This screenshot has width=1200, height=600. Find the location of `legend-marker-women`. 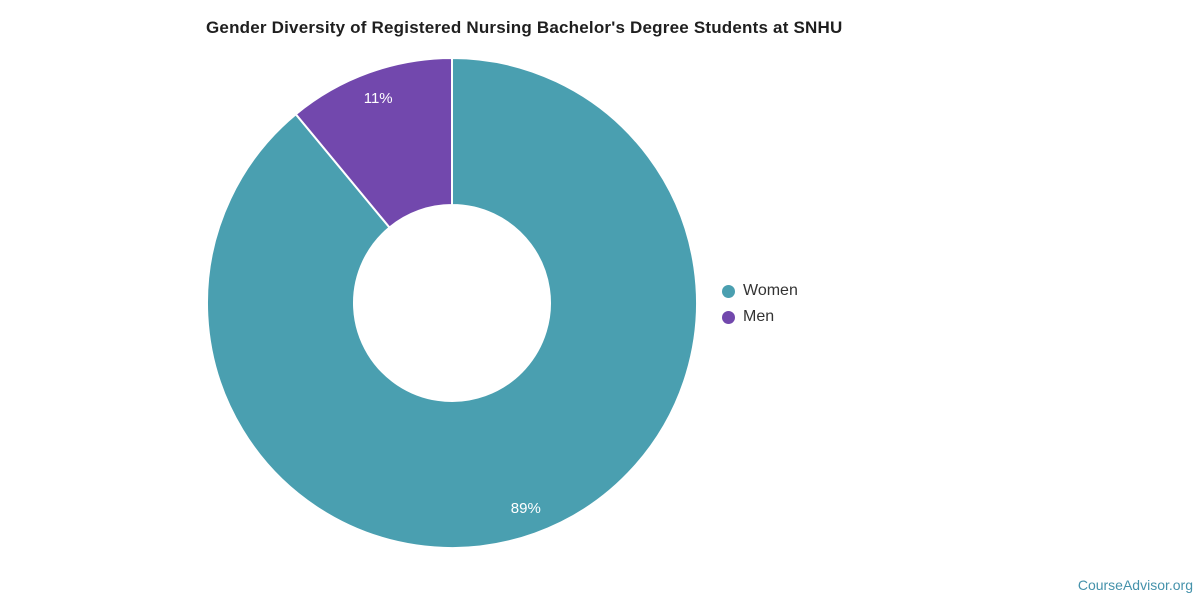

legend-marker-women is located at coordinates (728, 291).